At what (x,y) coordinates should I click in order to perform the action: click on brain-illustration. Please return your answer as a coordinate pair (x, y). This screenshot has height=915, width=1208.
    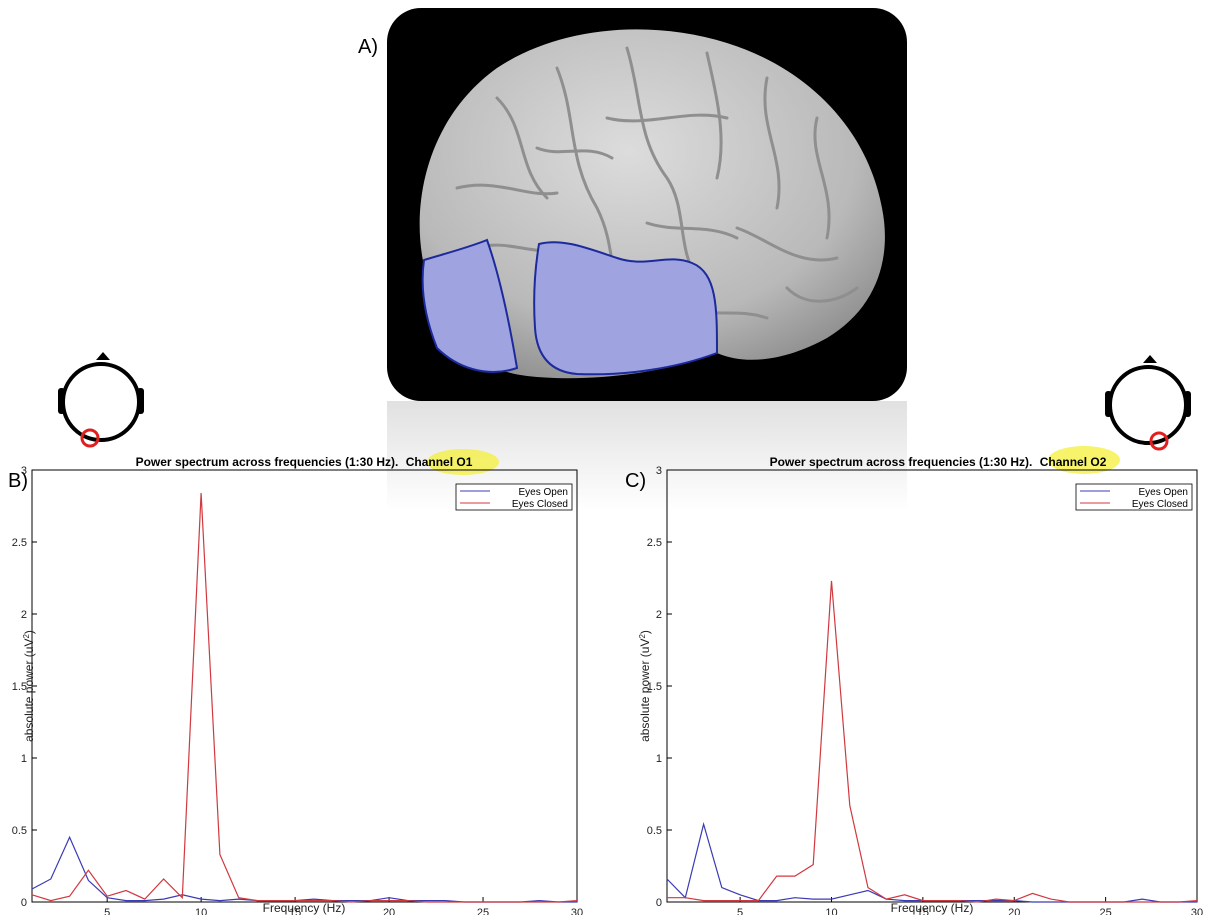
    Looking at the image, I should click on (652, 204).